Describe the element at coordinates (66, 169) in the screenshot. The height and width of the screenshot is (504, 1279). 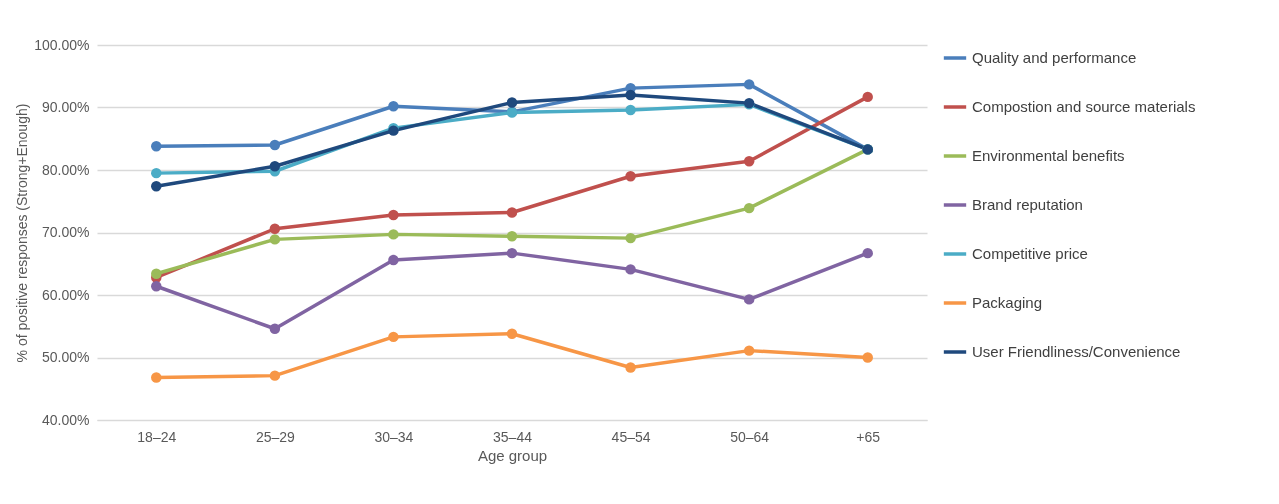
I see `y-tick-label: 80.00%` at that location.